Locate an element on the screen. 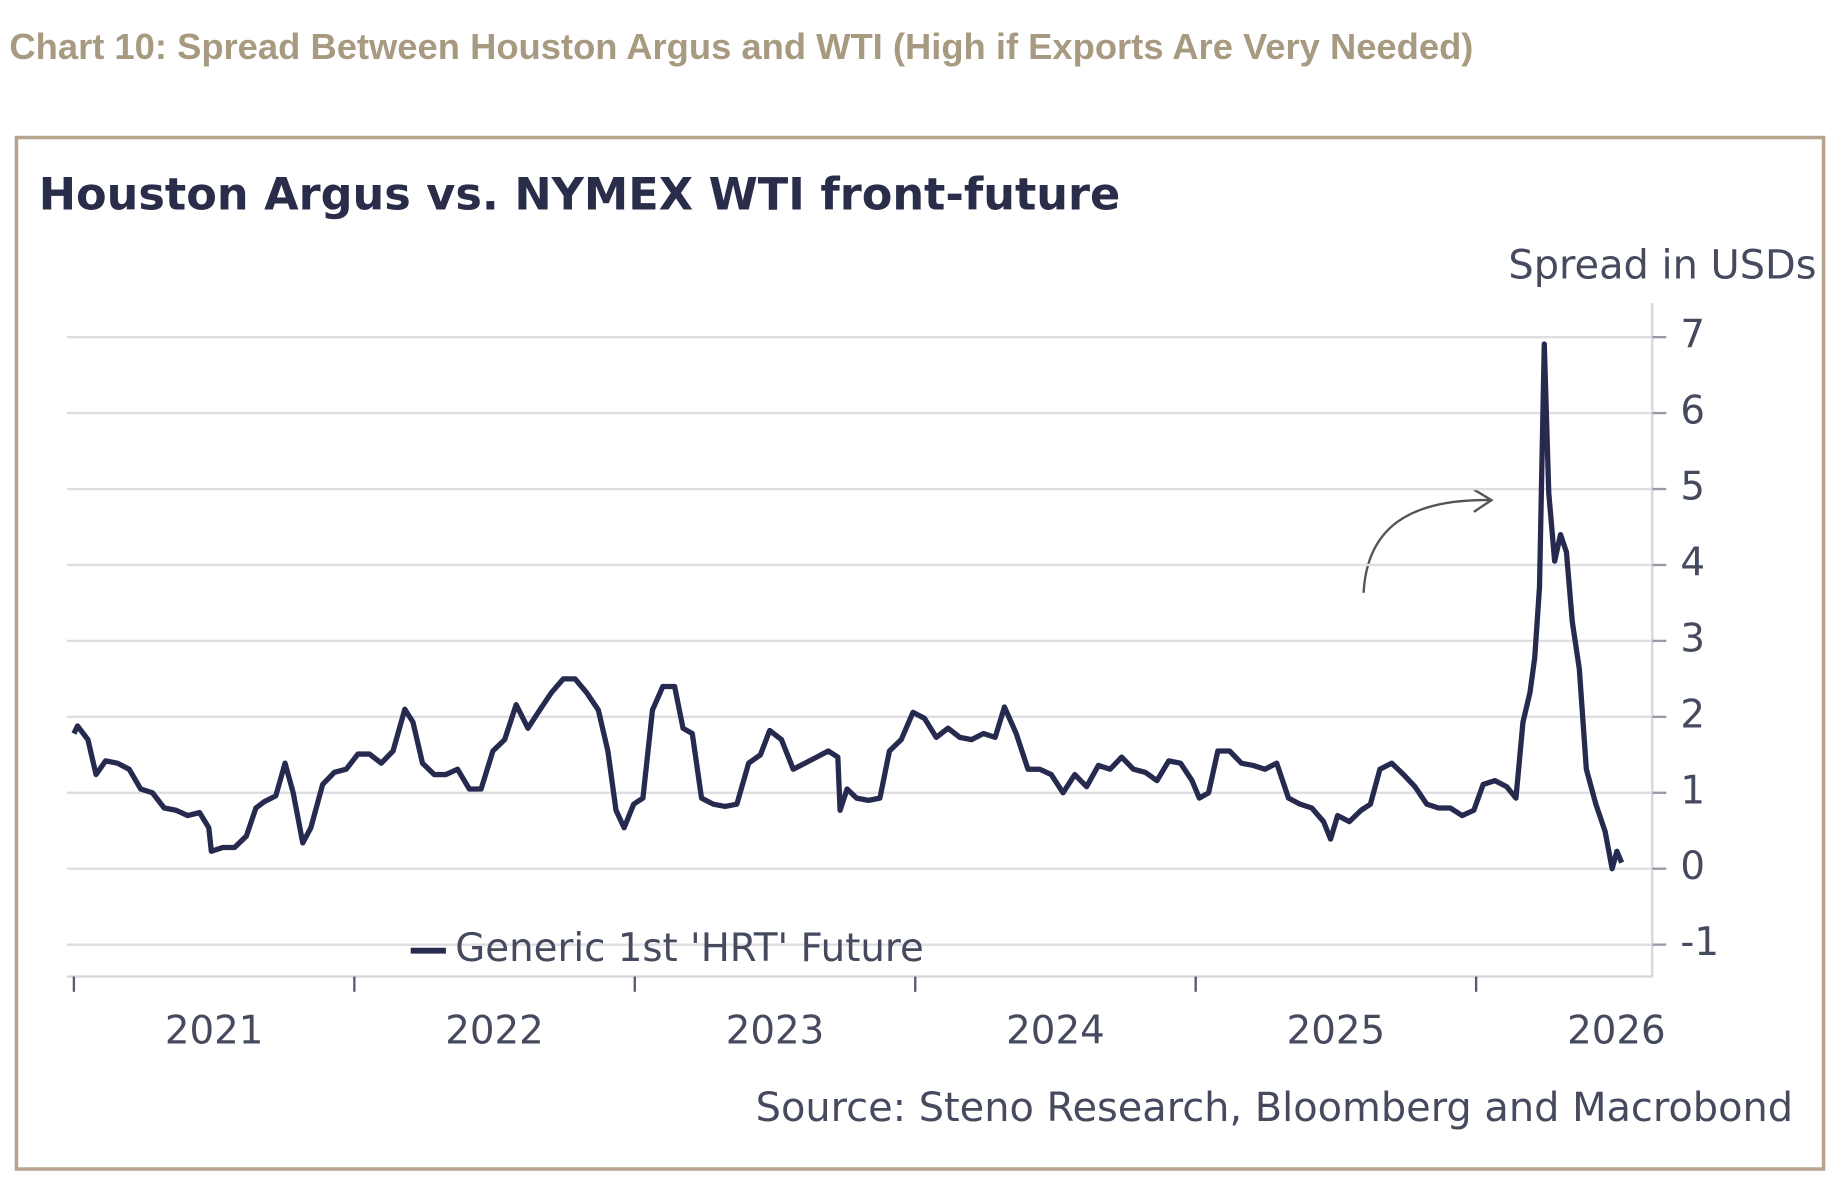 The height and width of the screenshot is (1188, 1840). chart-title: Houston Argus vs. NYMEX WTI front-future is located at coordinates (580, 194).